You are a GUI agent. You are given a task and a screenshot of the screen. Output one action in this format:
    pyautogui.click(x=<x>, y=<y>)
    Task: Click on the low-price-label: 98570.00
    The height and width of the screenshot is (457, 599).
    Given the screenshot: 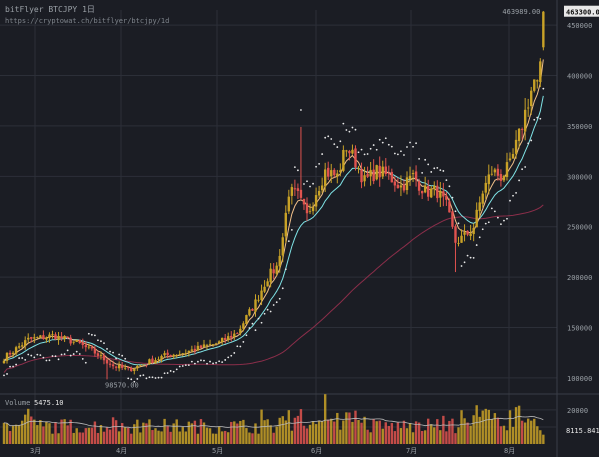 What is the action you would take?
    pyautogui.click(x=122, y=385)
    